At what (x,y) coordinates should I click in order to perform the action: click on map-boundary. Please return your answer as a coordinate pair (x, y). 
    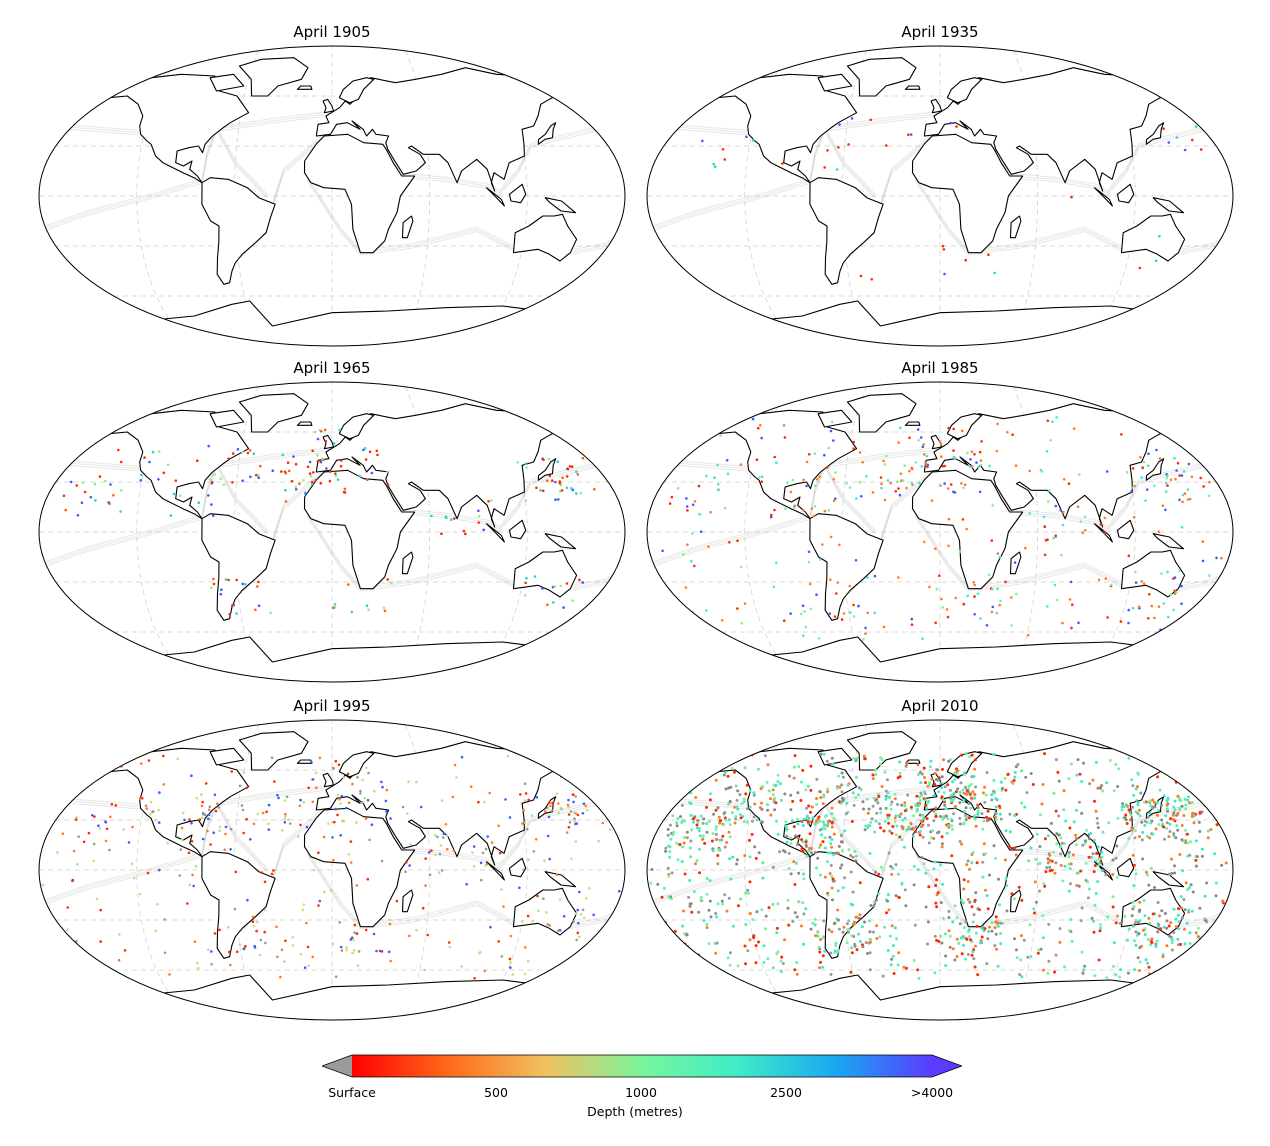
    Looking at the image, I should click on (940, 196).